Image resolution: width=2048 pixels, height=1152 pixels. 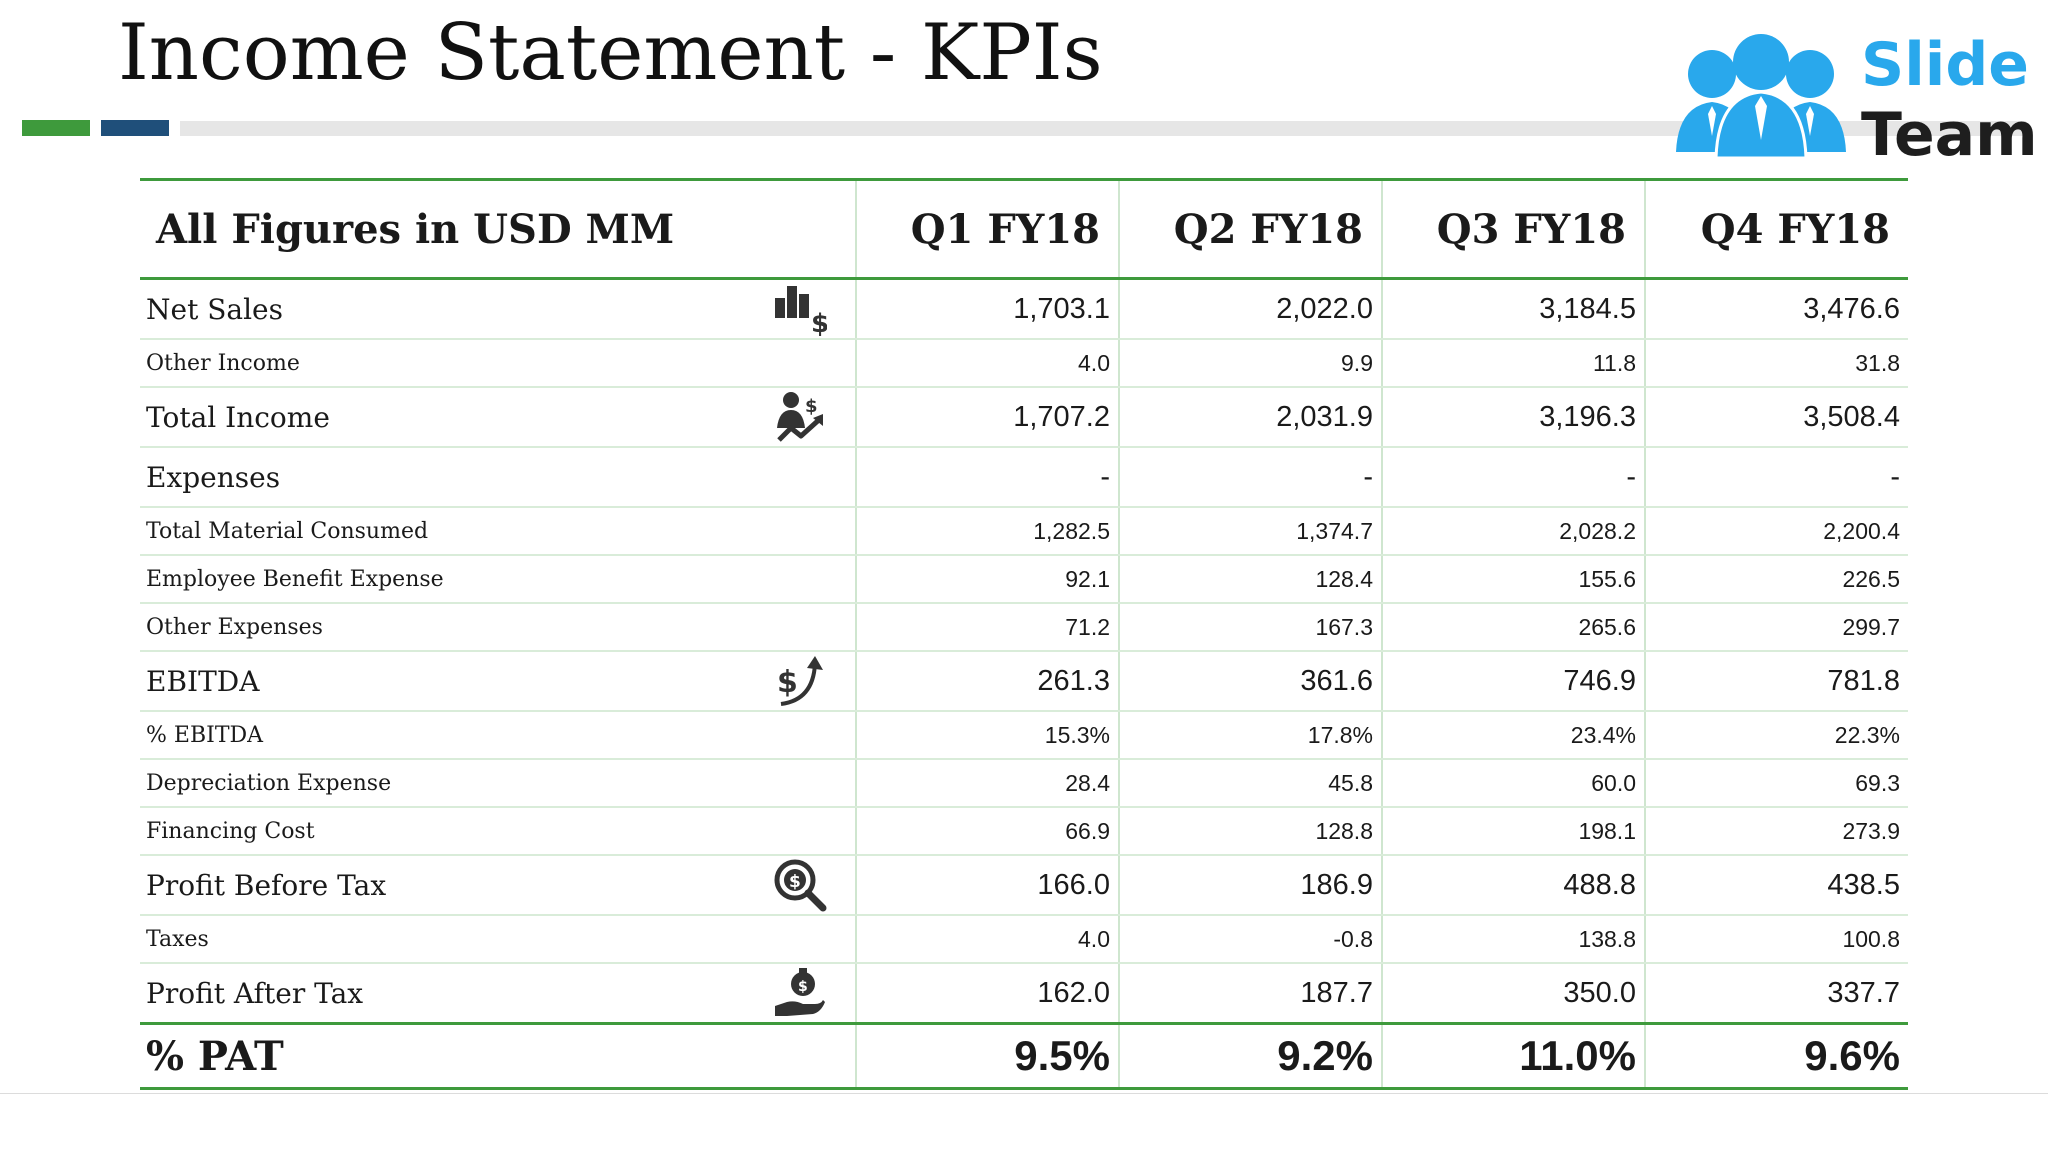 What do you see at coordinates (498, 363) in the screenshot?
I see `row-label: Other Income` at bounding box center [498, 363].